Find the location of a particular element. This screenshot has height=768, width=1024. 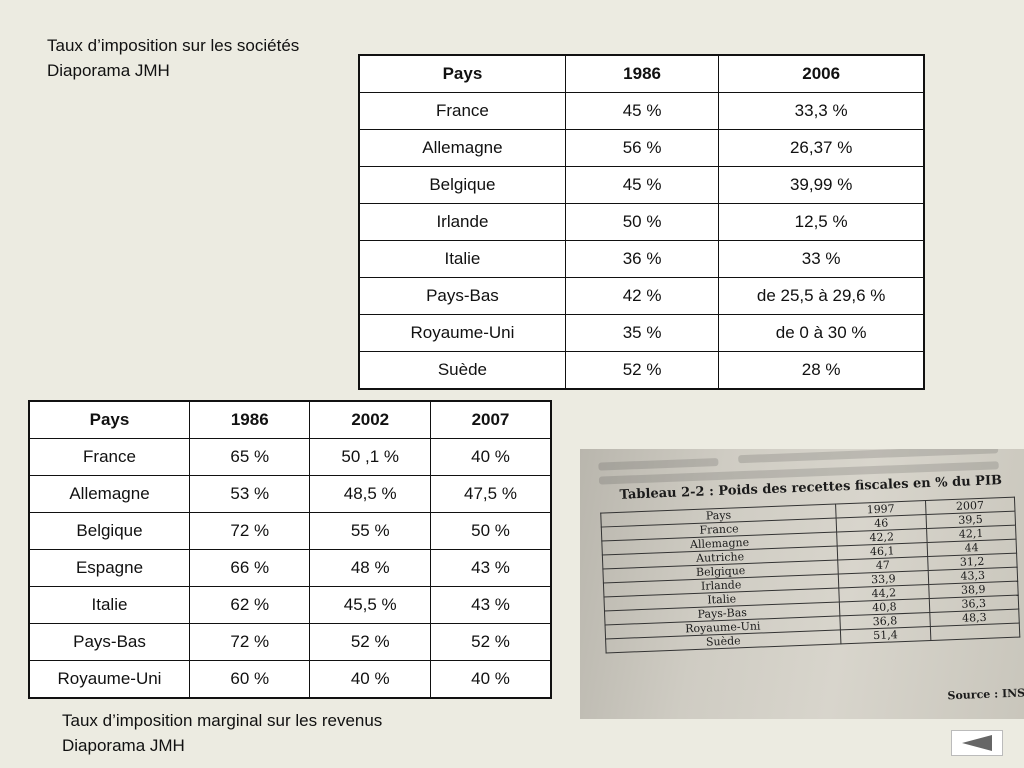

value-cell: 33,3 % is located at coordinates (821, 111).